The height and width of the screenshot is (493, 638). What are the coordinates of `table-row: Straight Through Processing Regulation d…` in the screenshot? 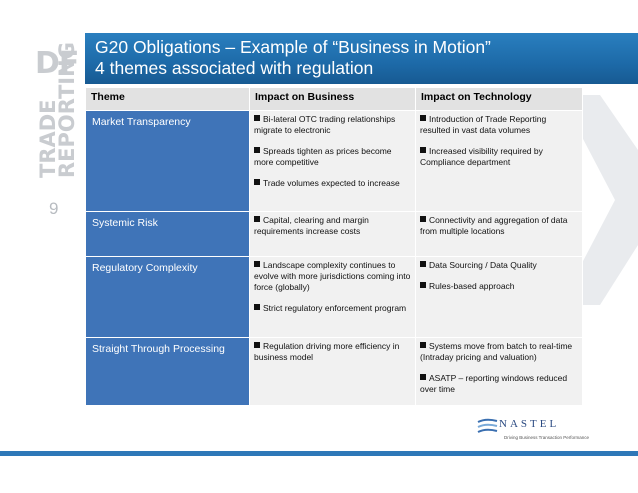 It's located at (334, 371).